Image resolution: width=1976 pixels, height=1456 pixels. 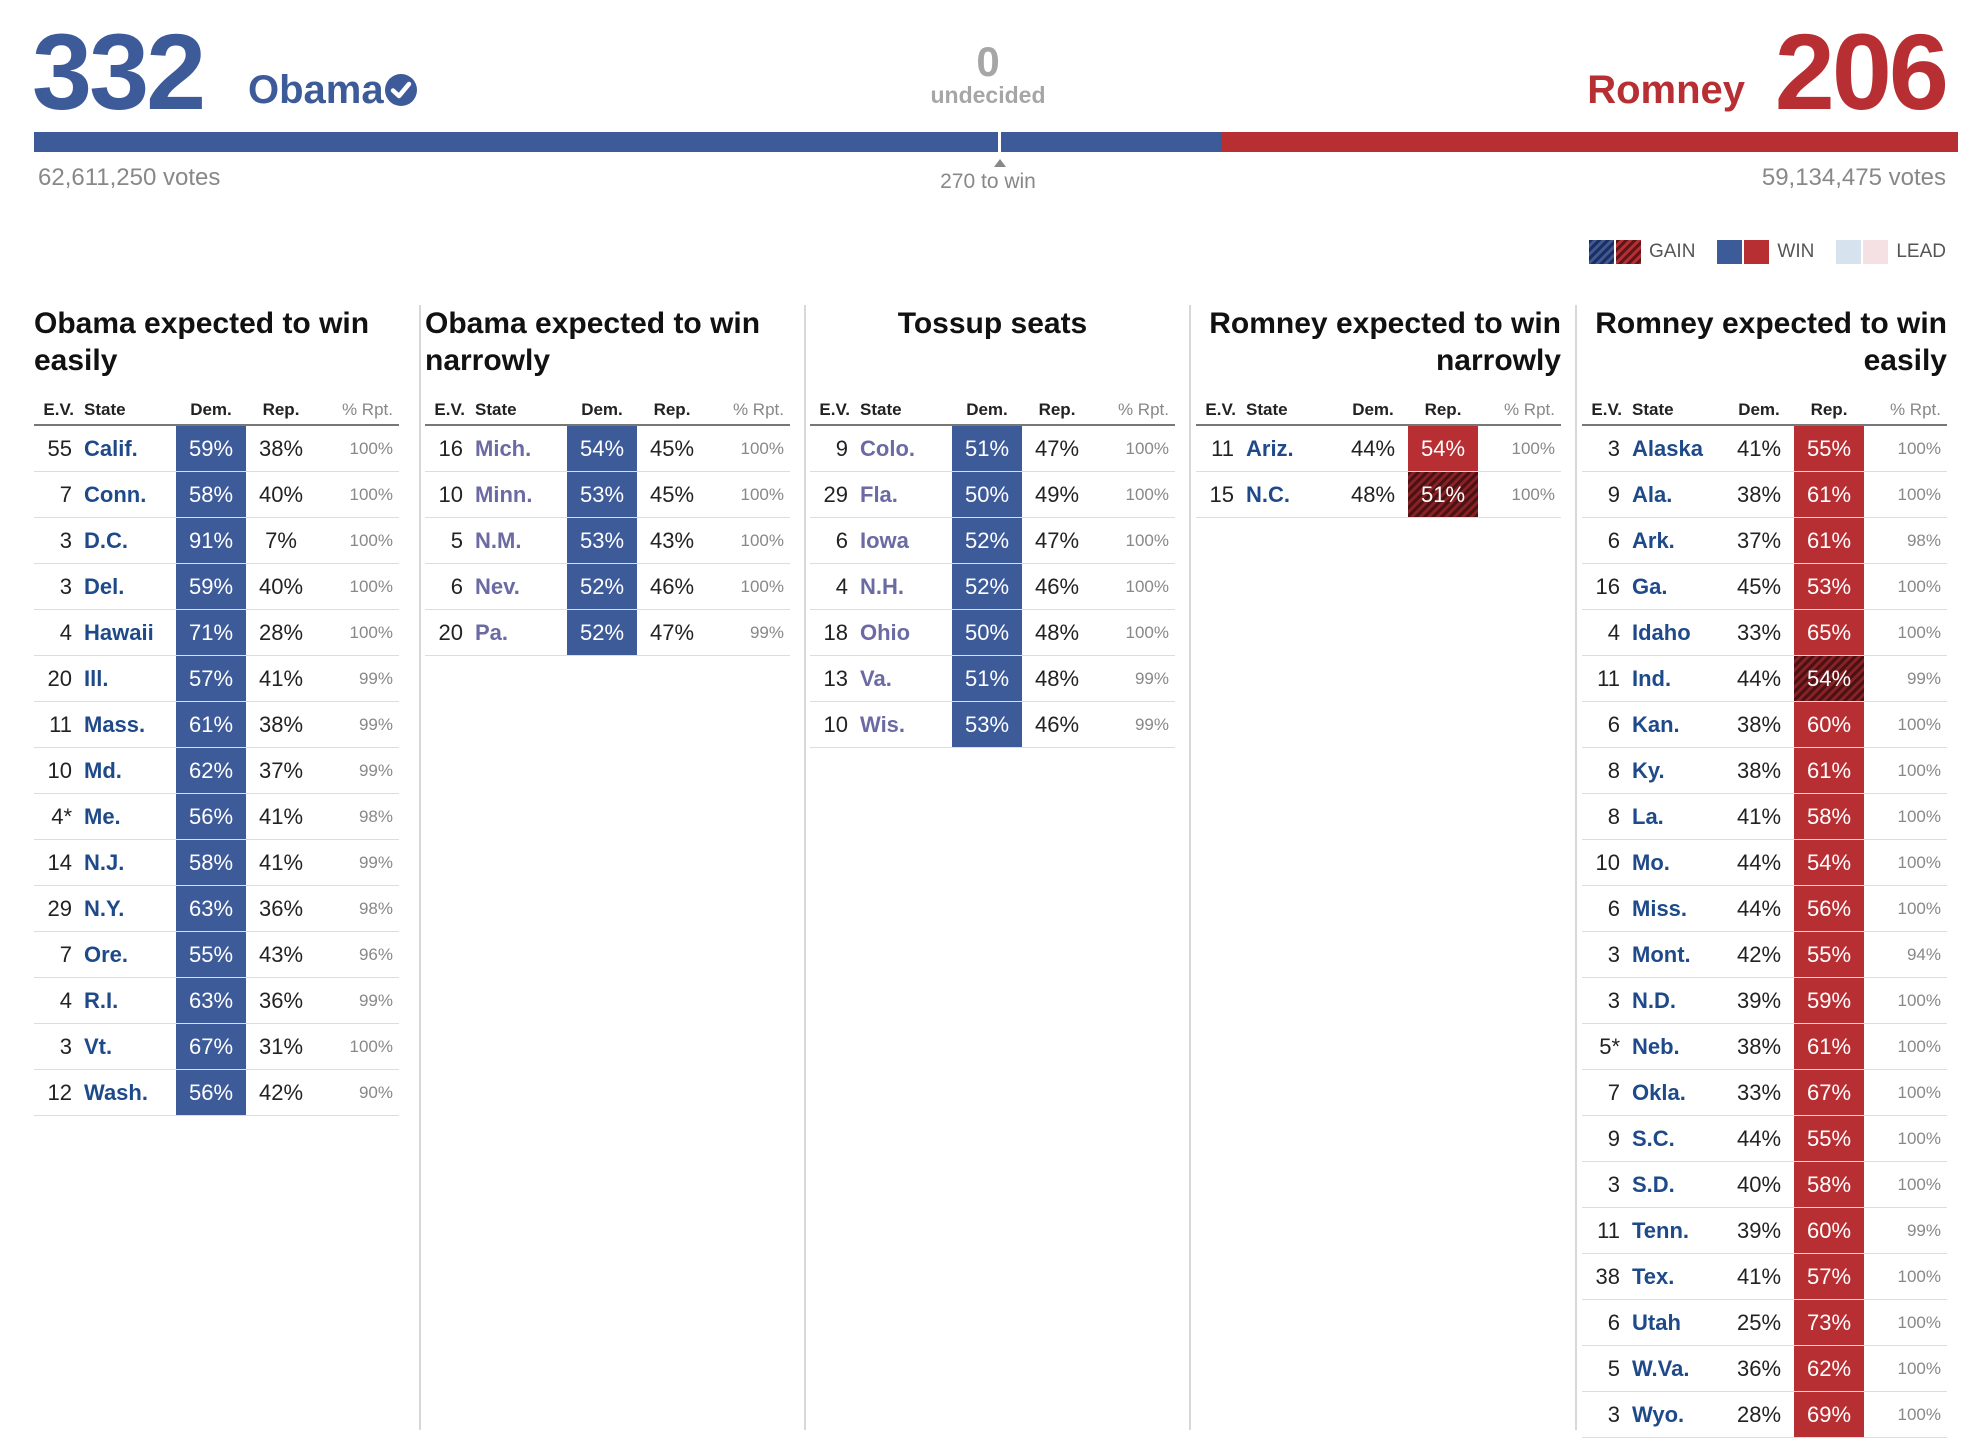 What do you see at coordinates (1661, 632) in the screenshot?
I see `state-link: Idaho` at bounding box center [1661, 632].